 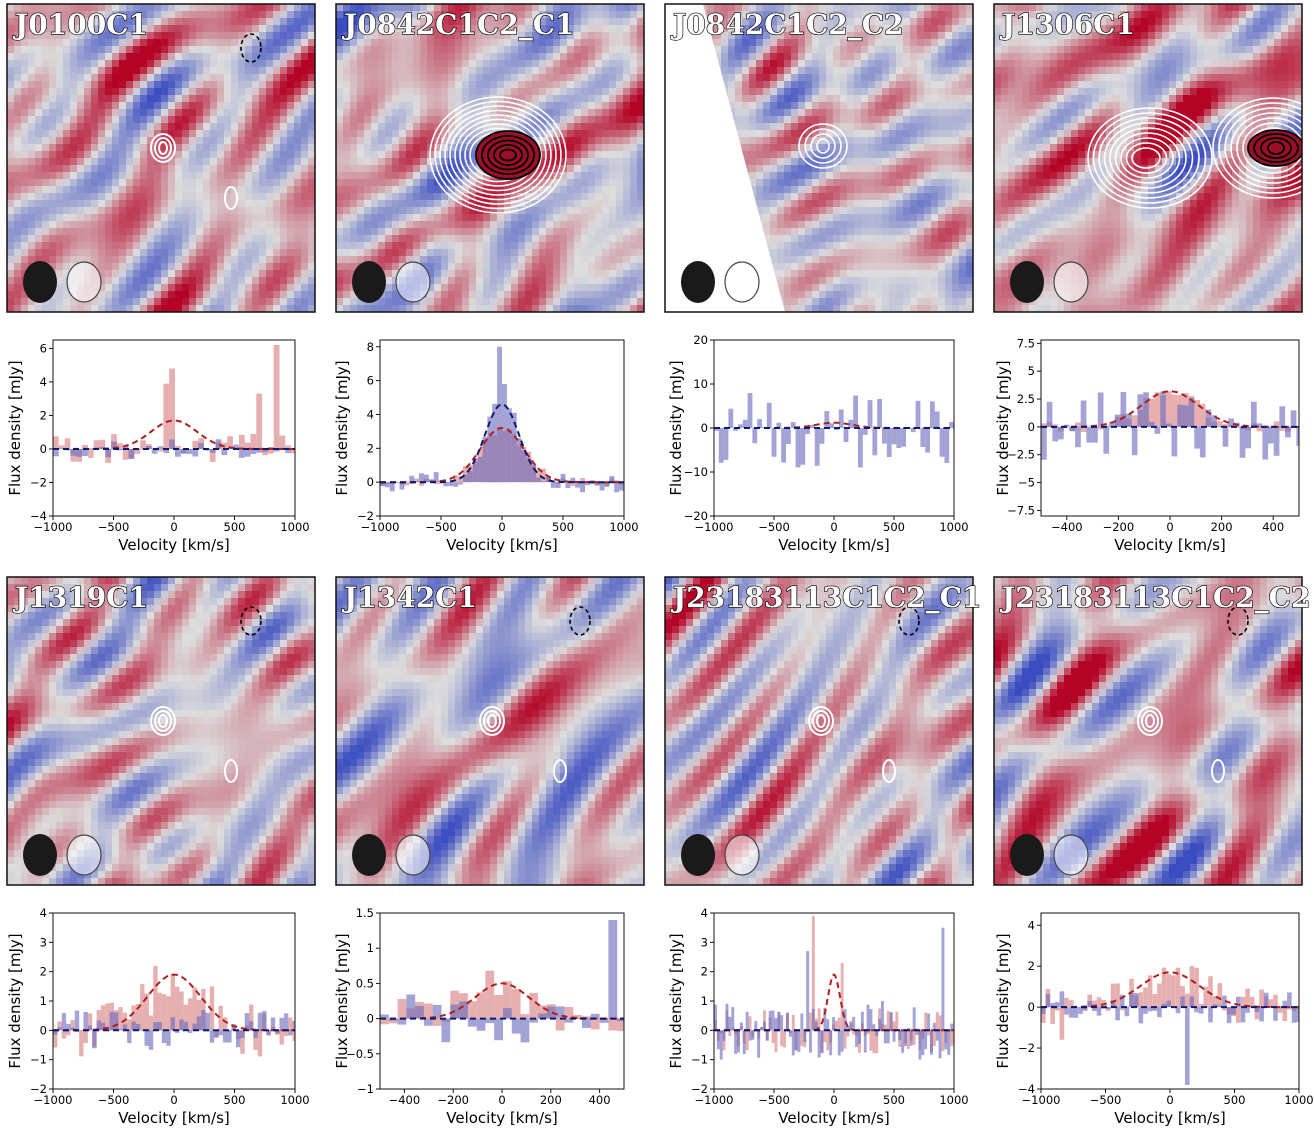 What do you see at coordinates (502, 443) in the screenshot?
I see `gaussian-fit` at bounding box center [502, 443].